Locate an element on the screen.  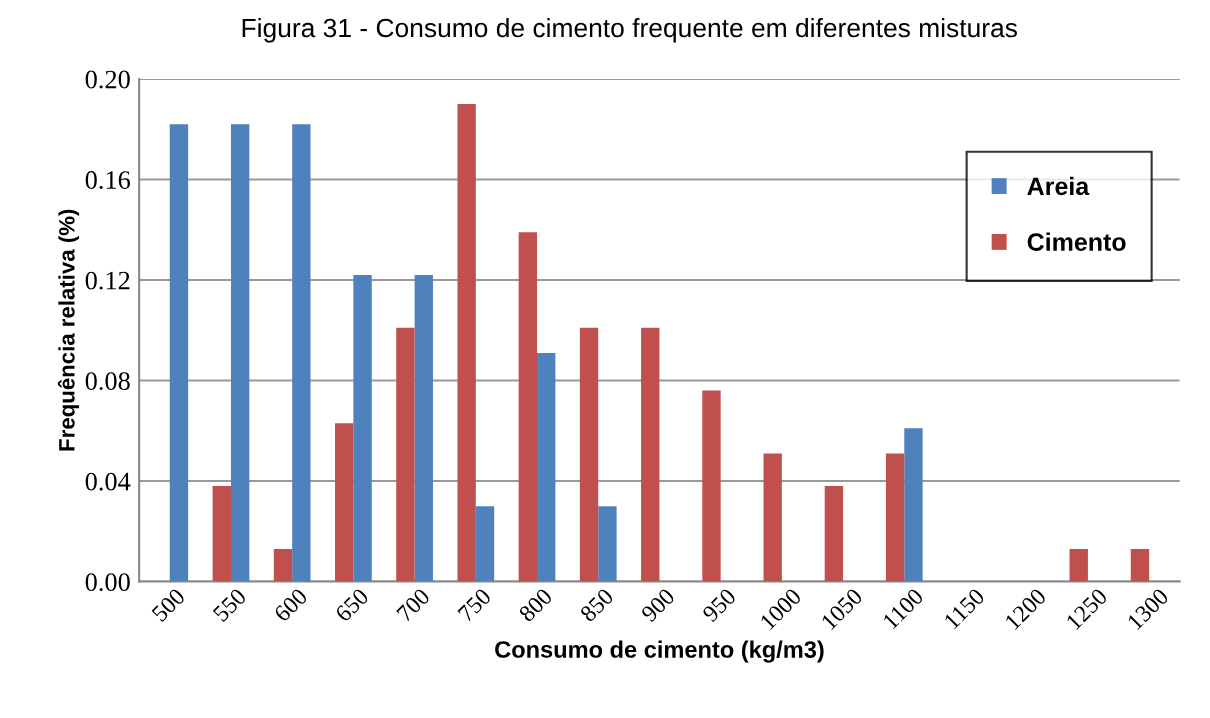
x-tick-label: 850 is located at coordinates (597, 605).